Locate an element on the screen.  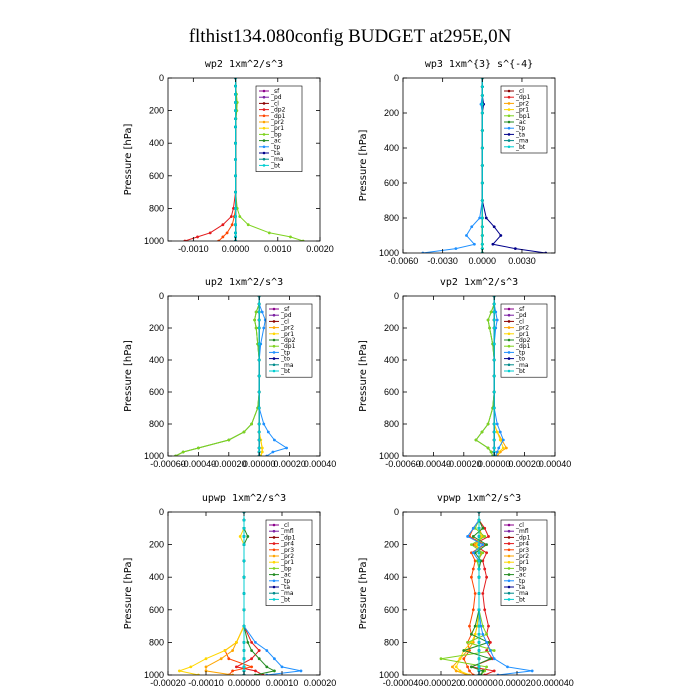
y-tick-label: 1000 is located at coordinates (389, 253).